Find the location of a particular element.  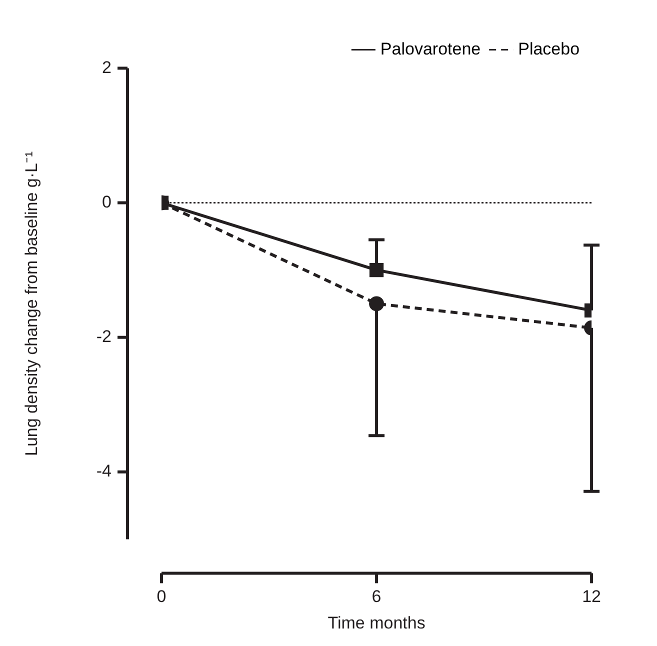

x-tick-label: 12 is located at coordinates (592, 596).